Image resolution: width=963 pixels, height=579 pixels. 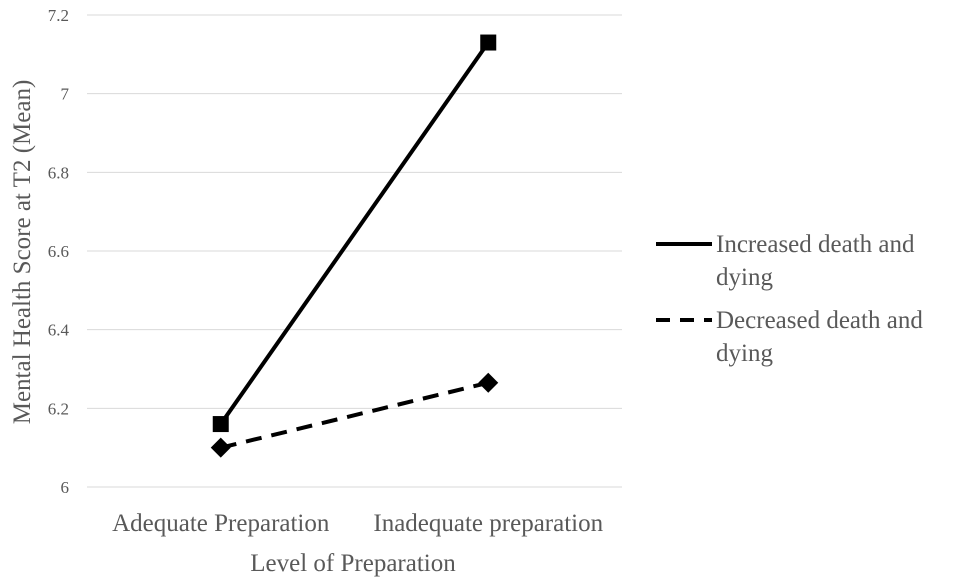 I want to click on legend-label: Decreased death and, so click(x=819, y=320).